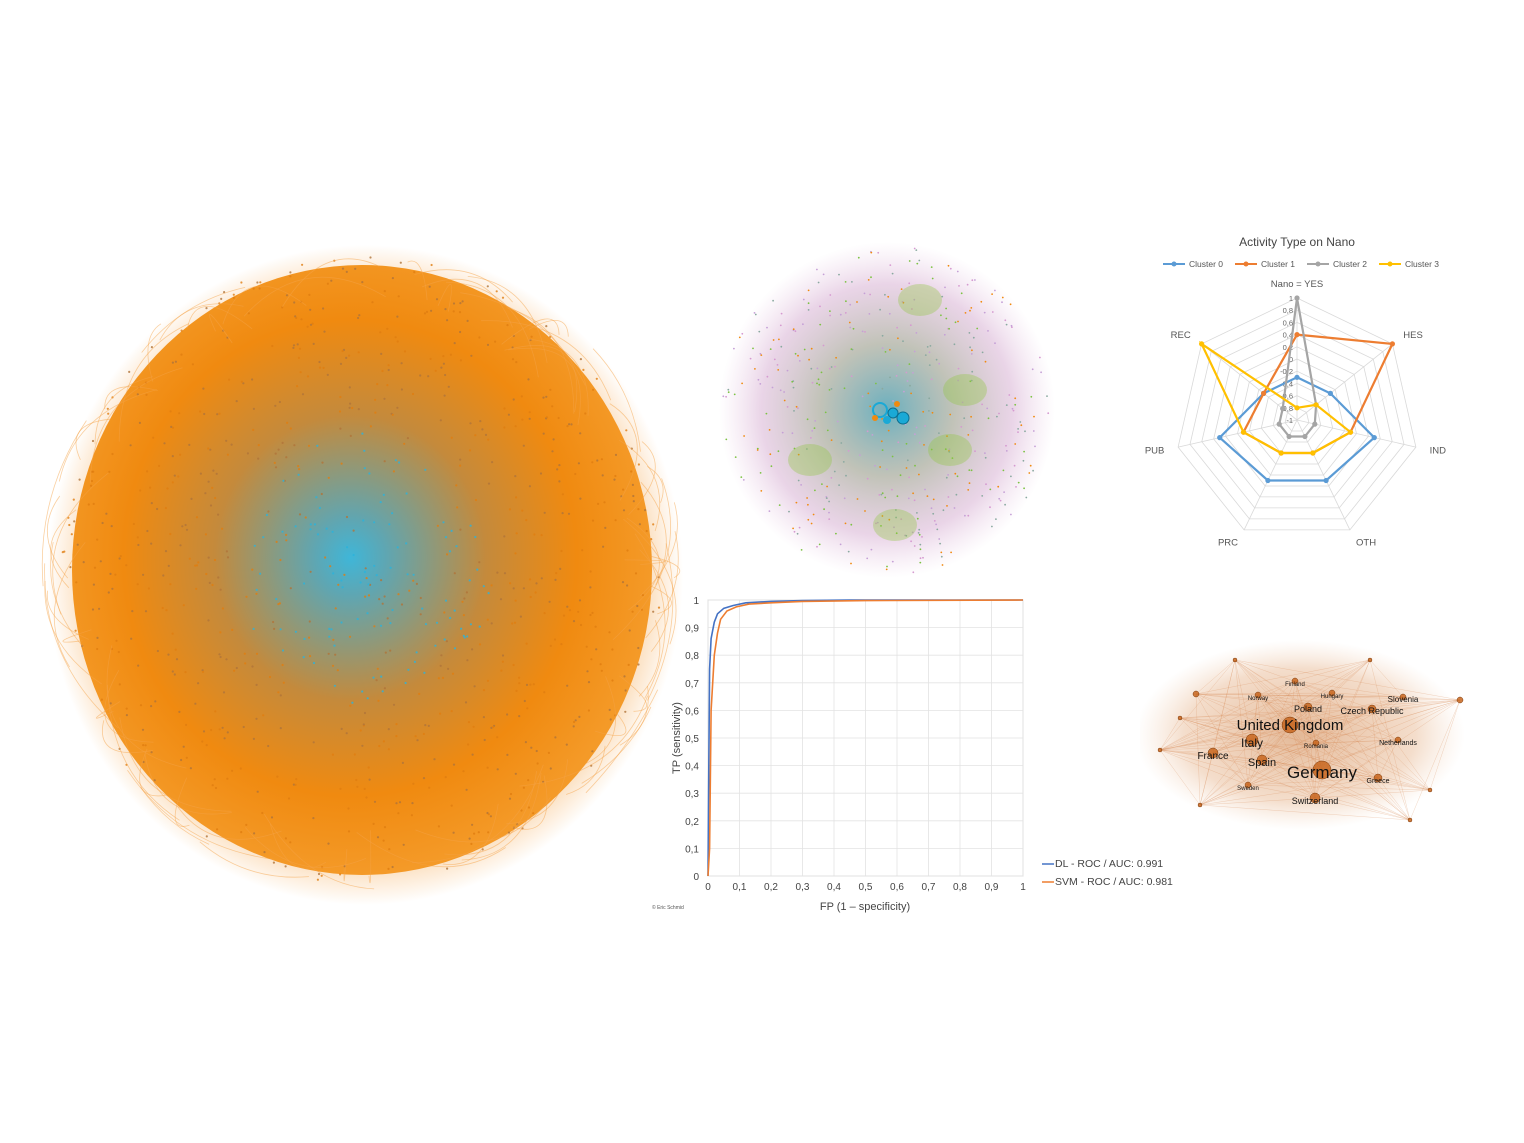  What do you see at coordinates (865, 738) in the screenshot?
I see `roc-series-line` at bounding box center [865, 738].